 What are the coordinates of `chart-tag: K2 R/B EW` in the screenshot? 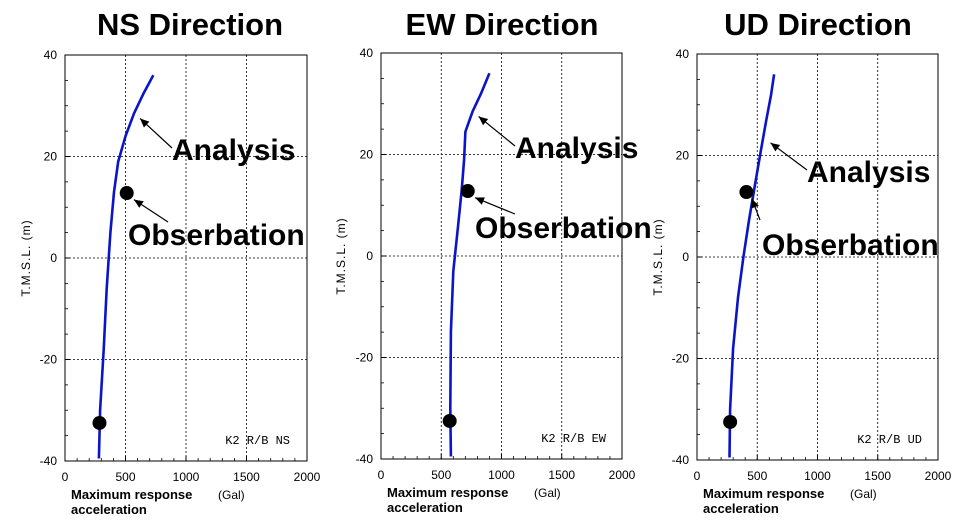 It's located at (574, 439).